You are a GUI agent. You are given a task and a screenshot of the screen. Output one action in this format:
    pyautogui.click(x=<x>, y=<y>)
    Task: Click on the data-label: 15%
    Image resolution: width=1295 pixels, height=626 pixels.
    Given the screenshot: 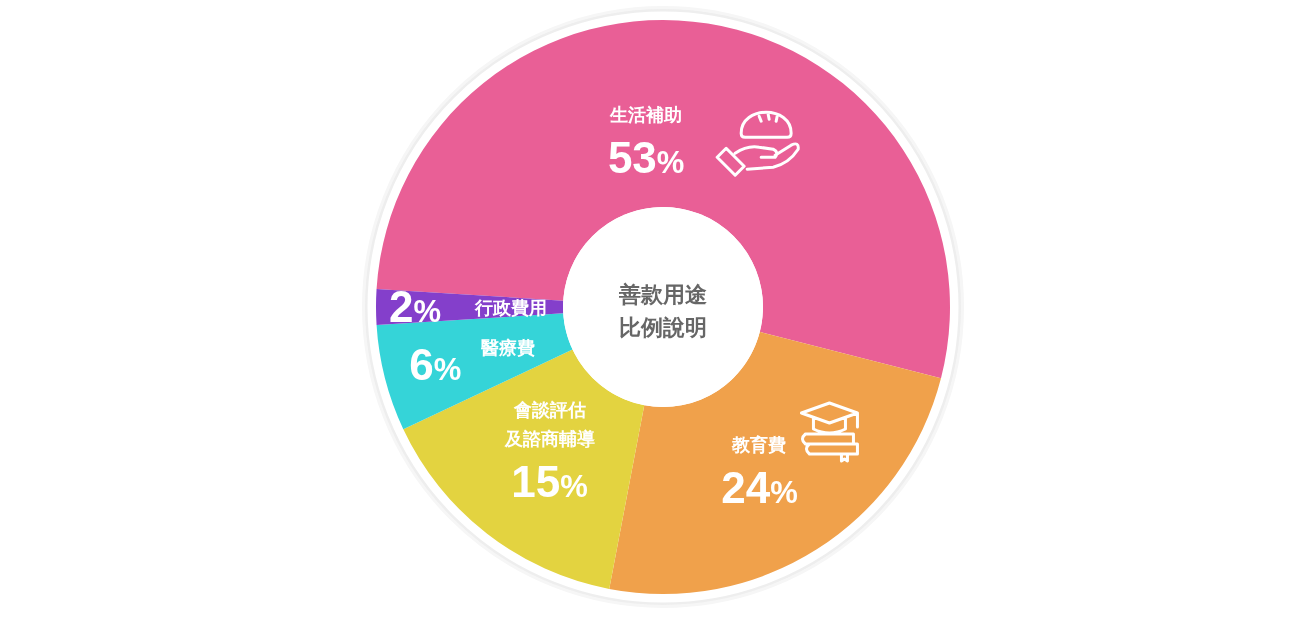 What is the action you would take?
    pyautogui.click(x=549, y=482)
    